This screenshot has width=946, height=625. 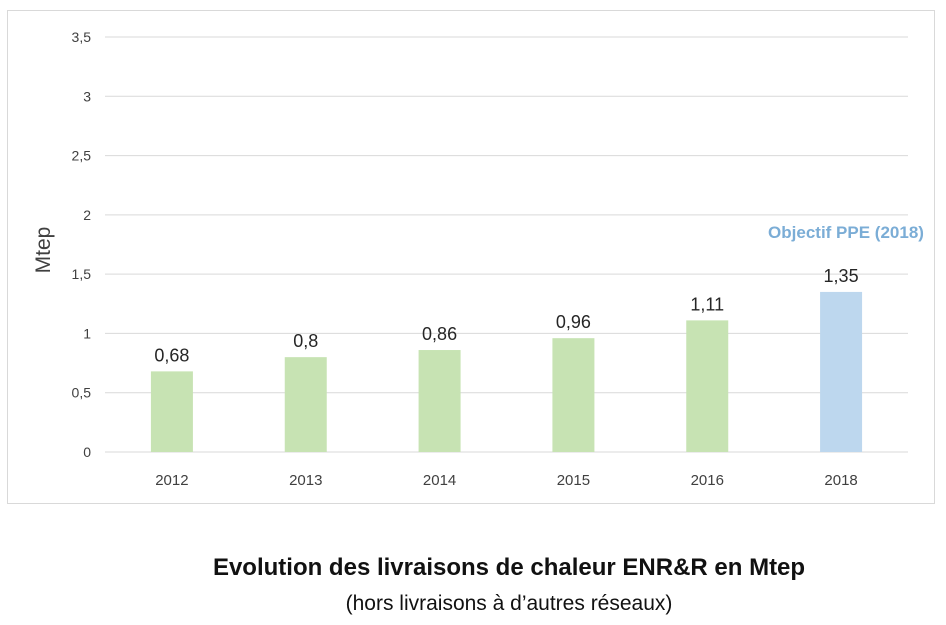 I want to click on bar-value-label: 0,8, so click(x=305, y=341).